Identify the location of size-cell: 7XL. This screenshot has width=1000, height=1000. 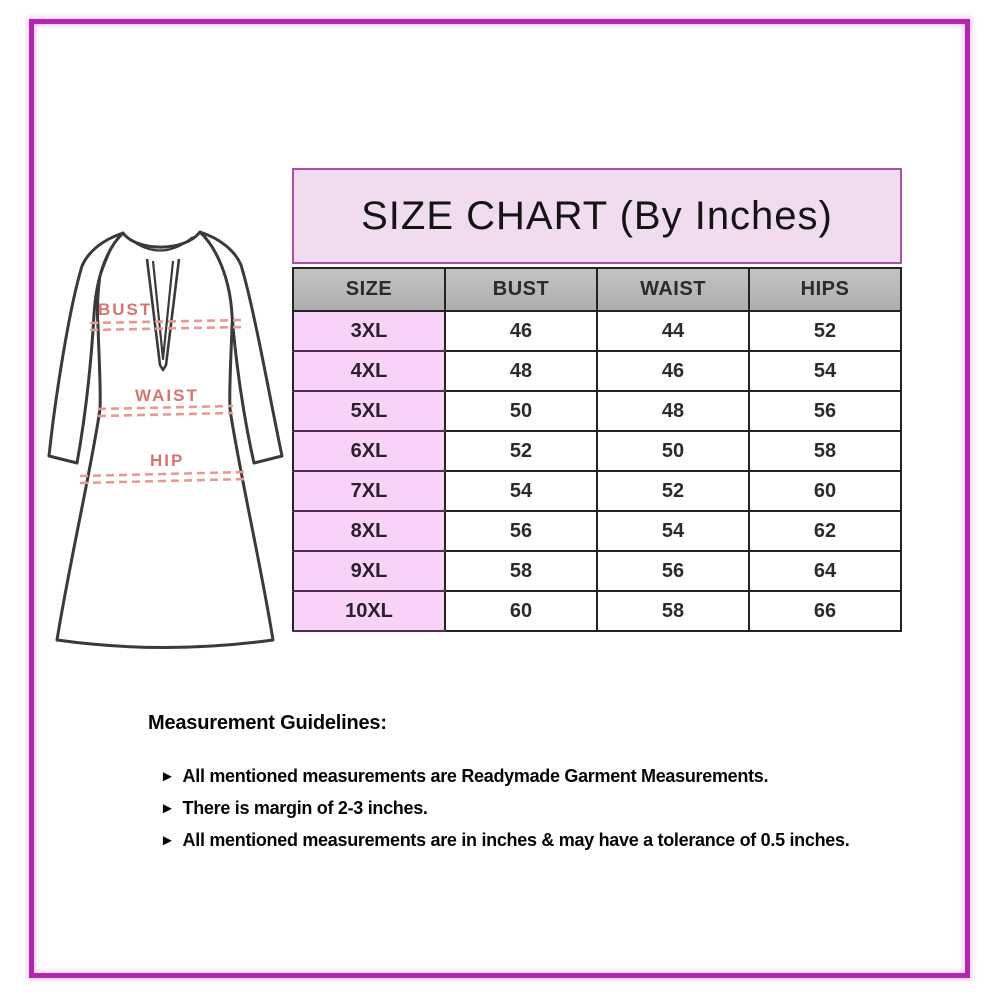
(369, 491).